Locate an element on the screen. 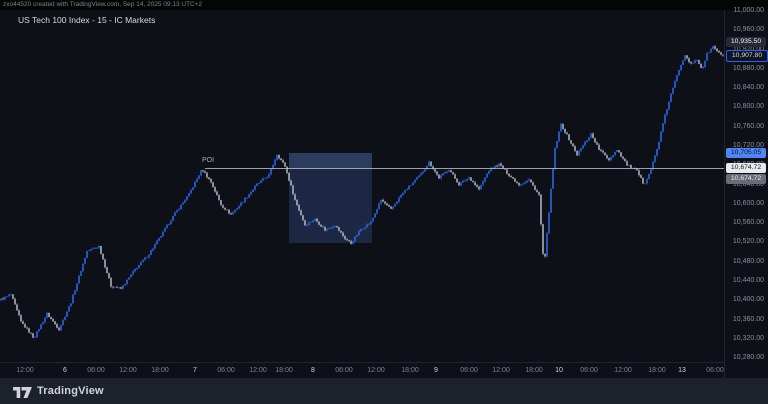 The image size is (768, 404). time-scale-day-label: 9 is located at coordinates (436, 370).